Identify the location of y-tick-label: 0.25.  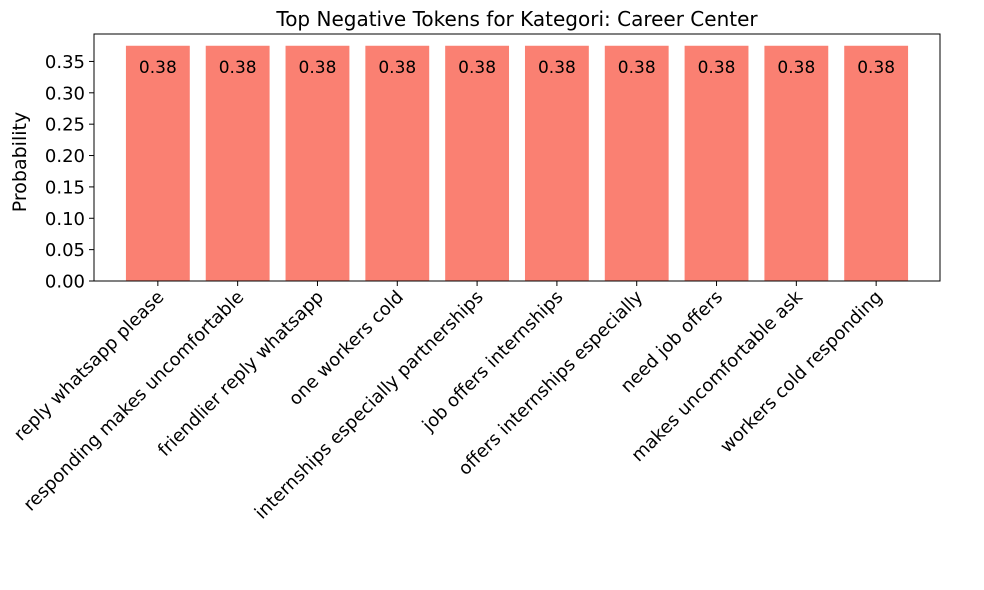
(65, 125).